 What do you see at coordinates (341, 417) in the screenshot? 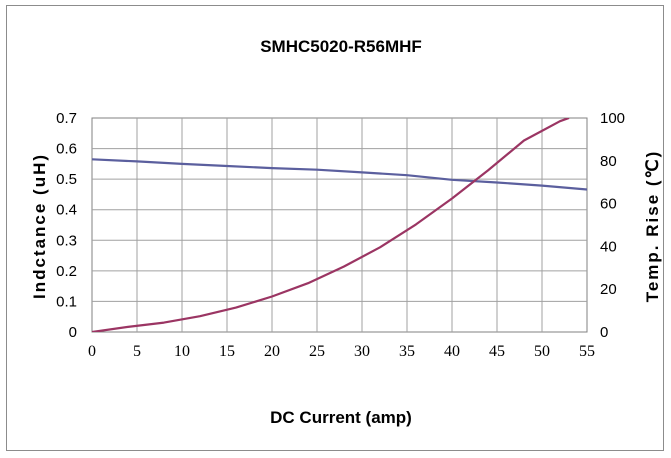
I see `x-axis-label: DC Current (amp)` at bounding box center [341, 417].